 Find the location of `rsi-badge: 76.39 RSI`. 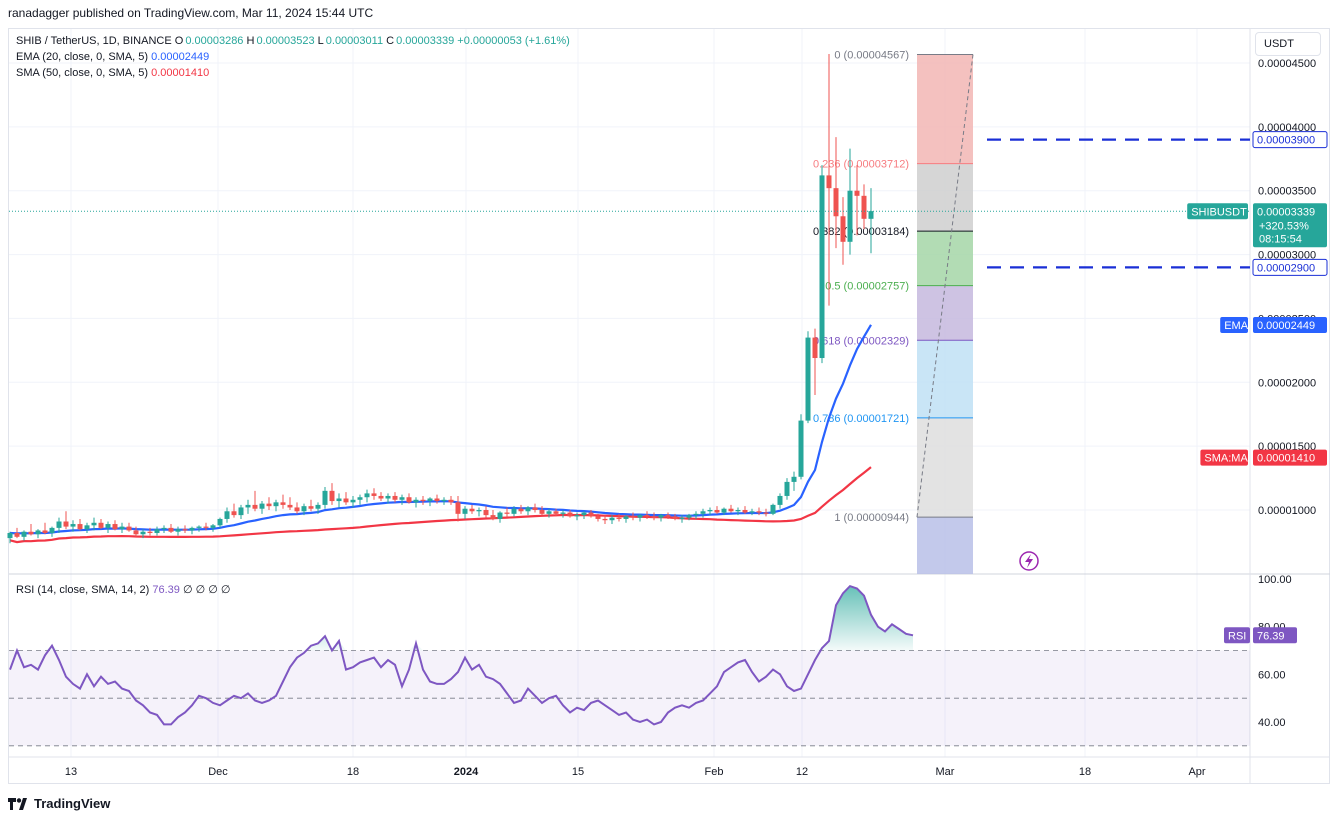

rsi-badge: 76.39 RSI is located at coordinates (1260, 635).